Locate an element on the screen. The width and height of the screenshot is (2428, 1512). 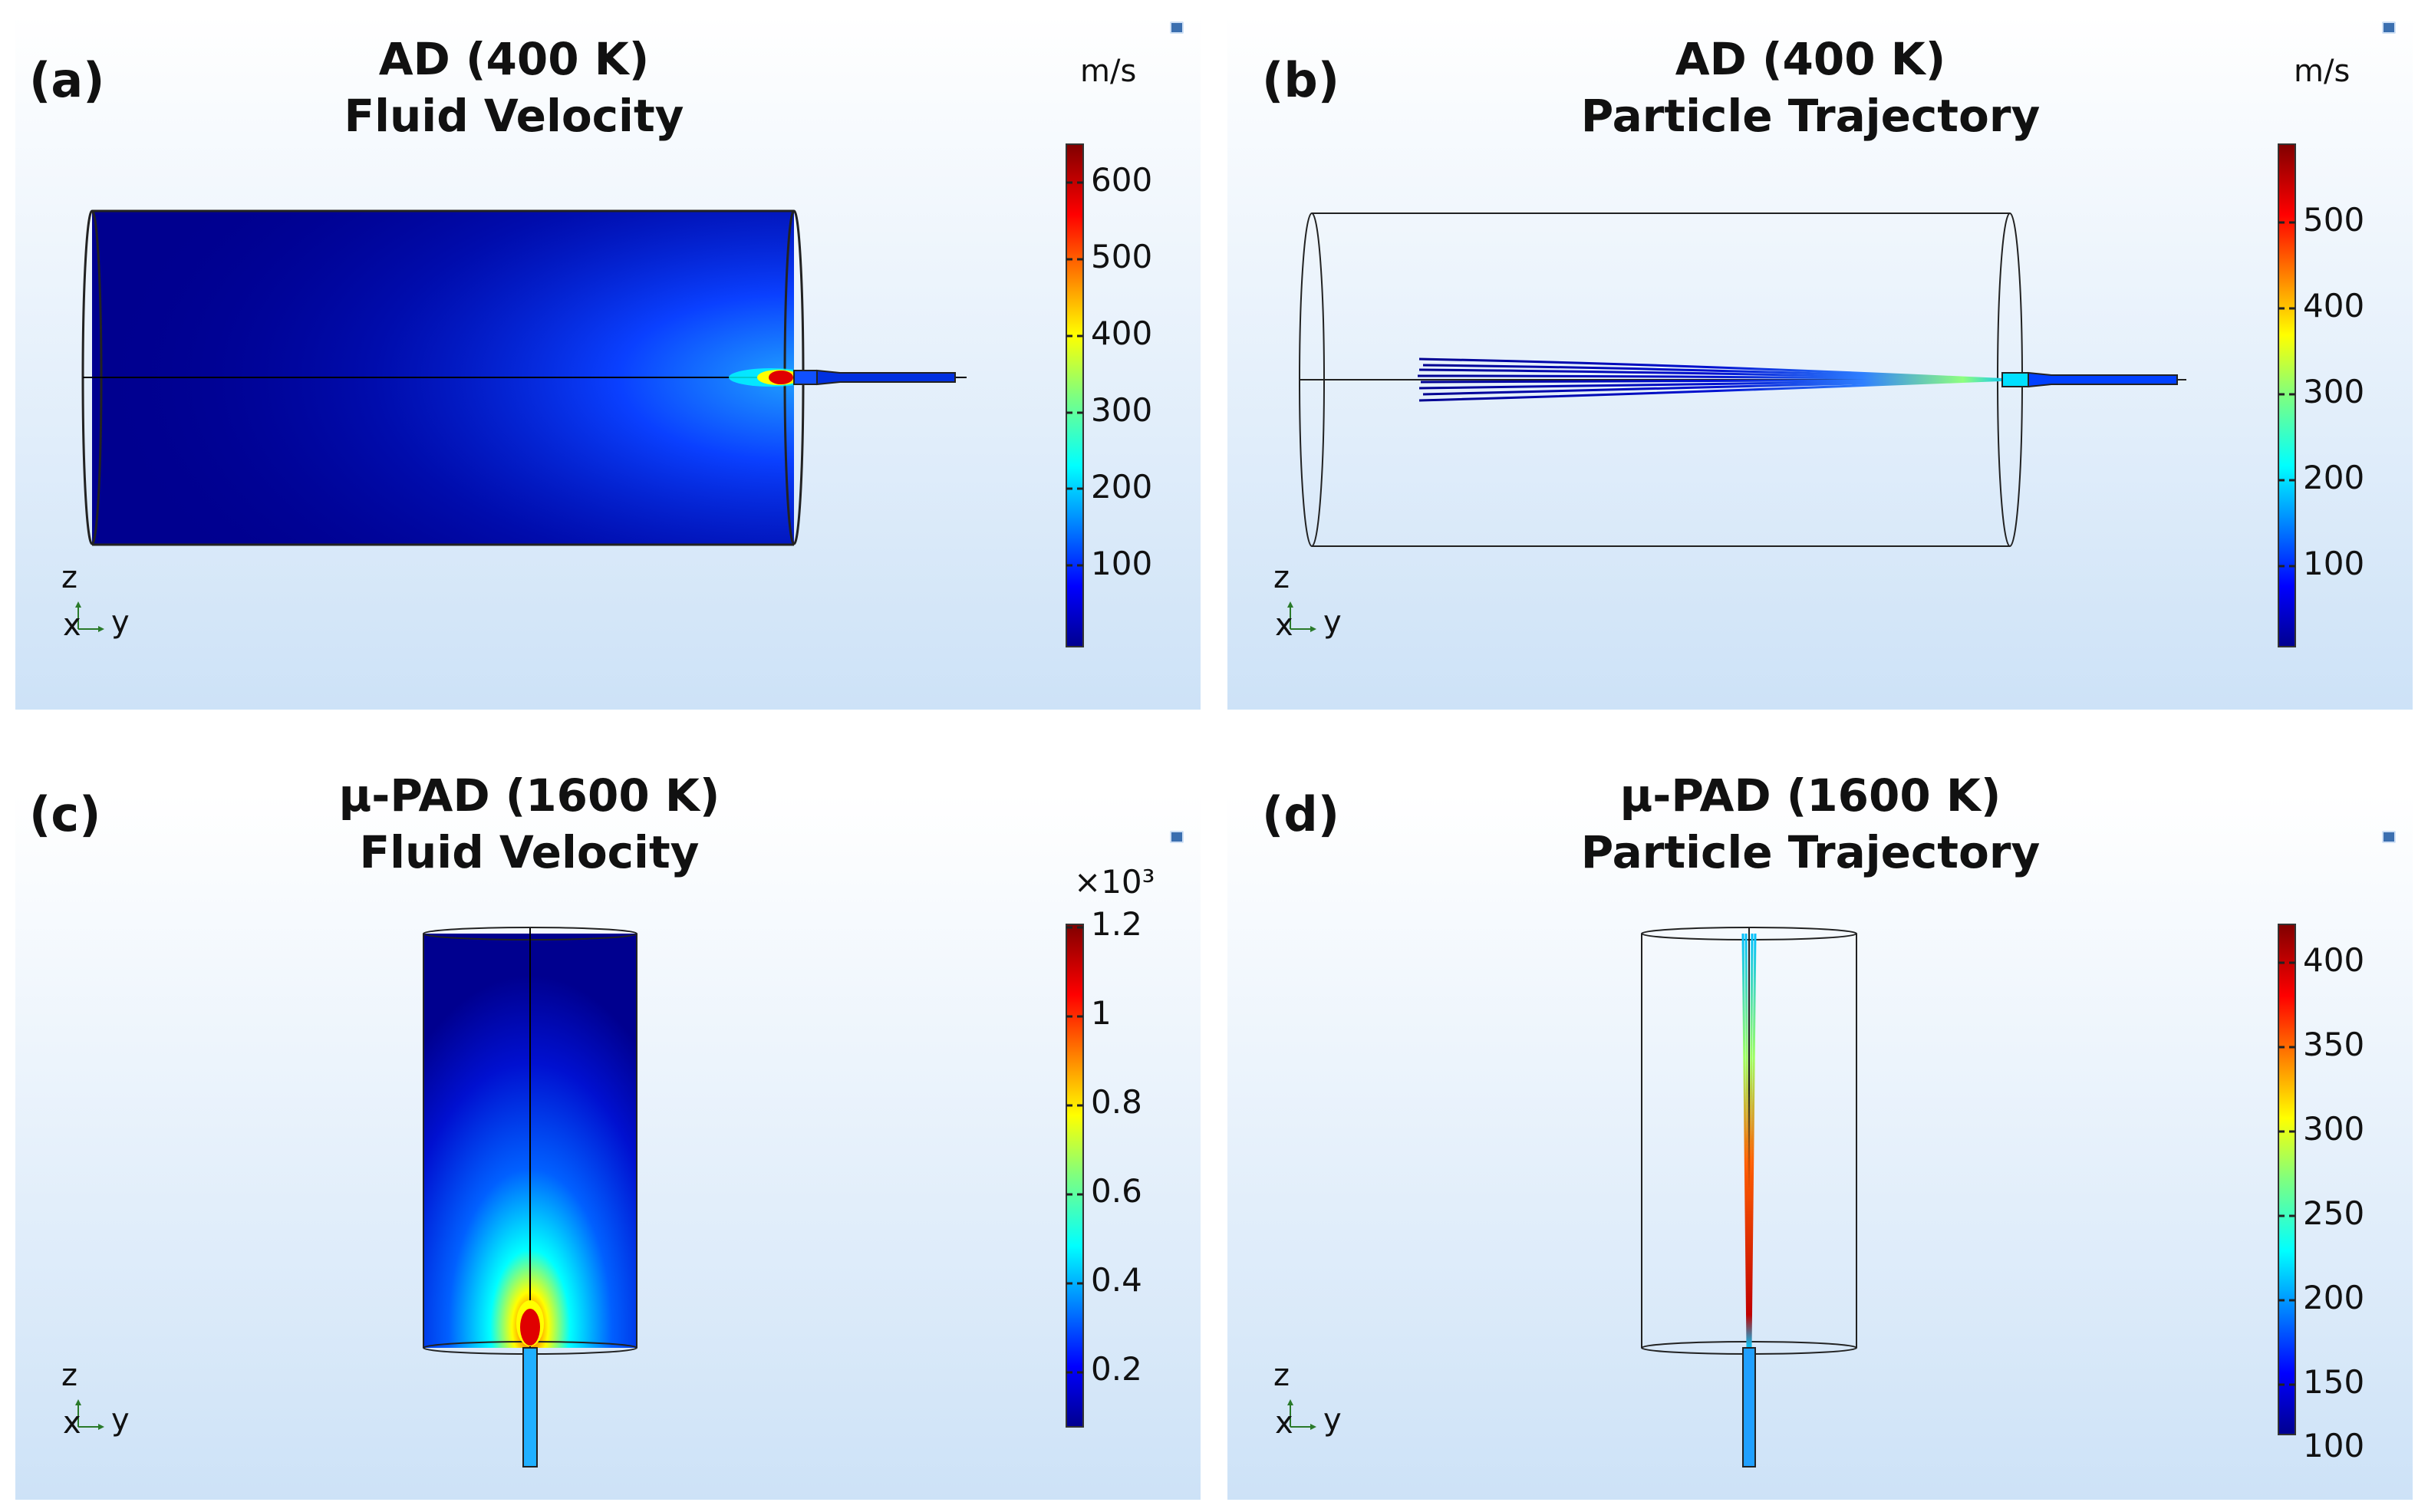
colorbar-b-tick: 400 is located at coordinates (2334, 305).